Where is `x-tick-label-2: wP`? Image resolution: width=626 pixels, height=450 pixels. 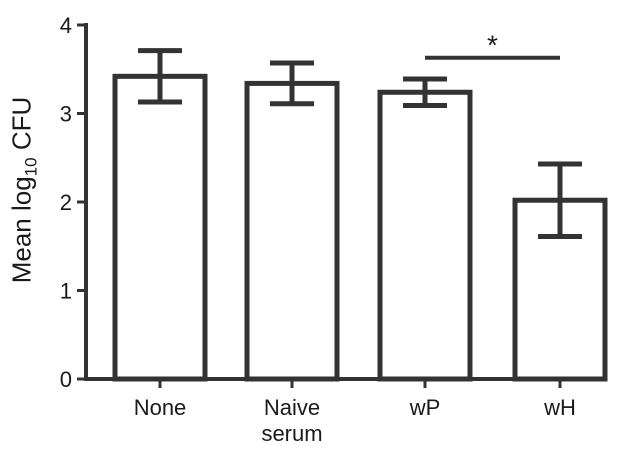 x-tick-label-2: wP is located at coordinates (425, 407).